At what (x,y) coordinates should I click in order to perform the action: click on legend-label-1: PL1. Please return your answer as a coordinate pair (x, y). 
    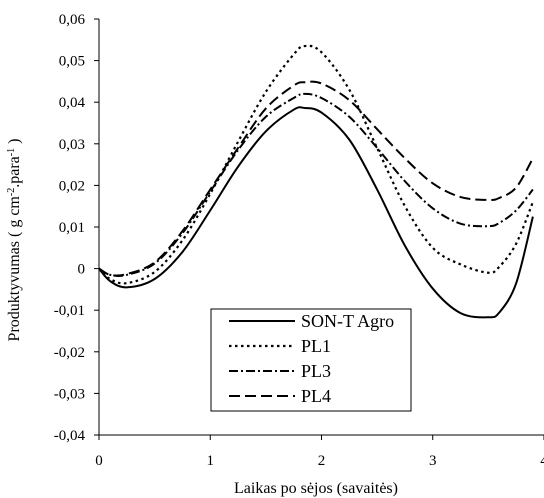
    Looking at the image, I should click on (316, 346).